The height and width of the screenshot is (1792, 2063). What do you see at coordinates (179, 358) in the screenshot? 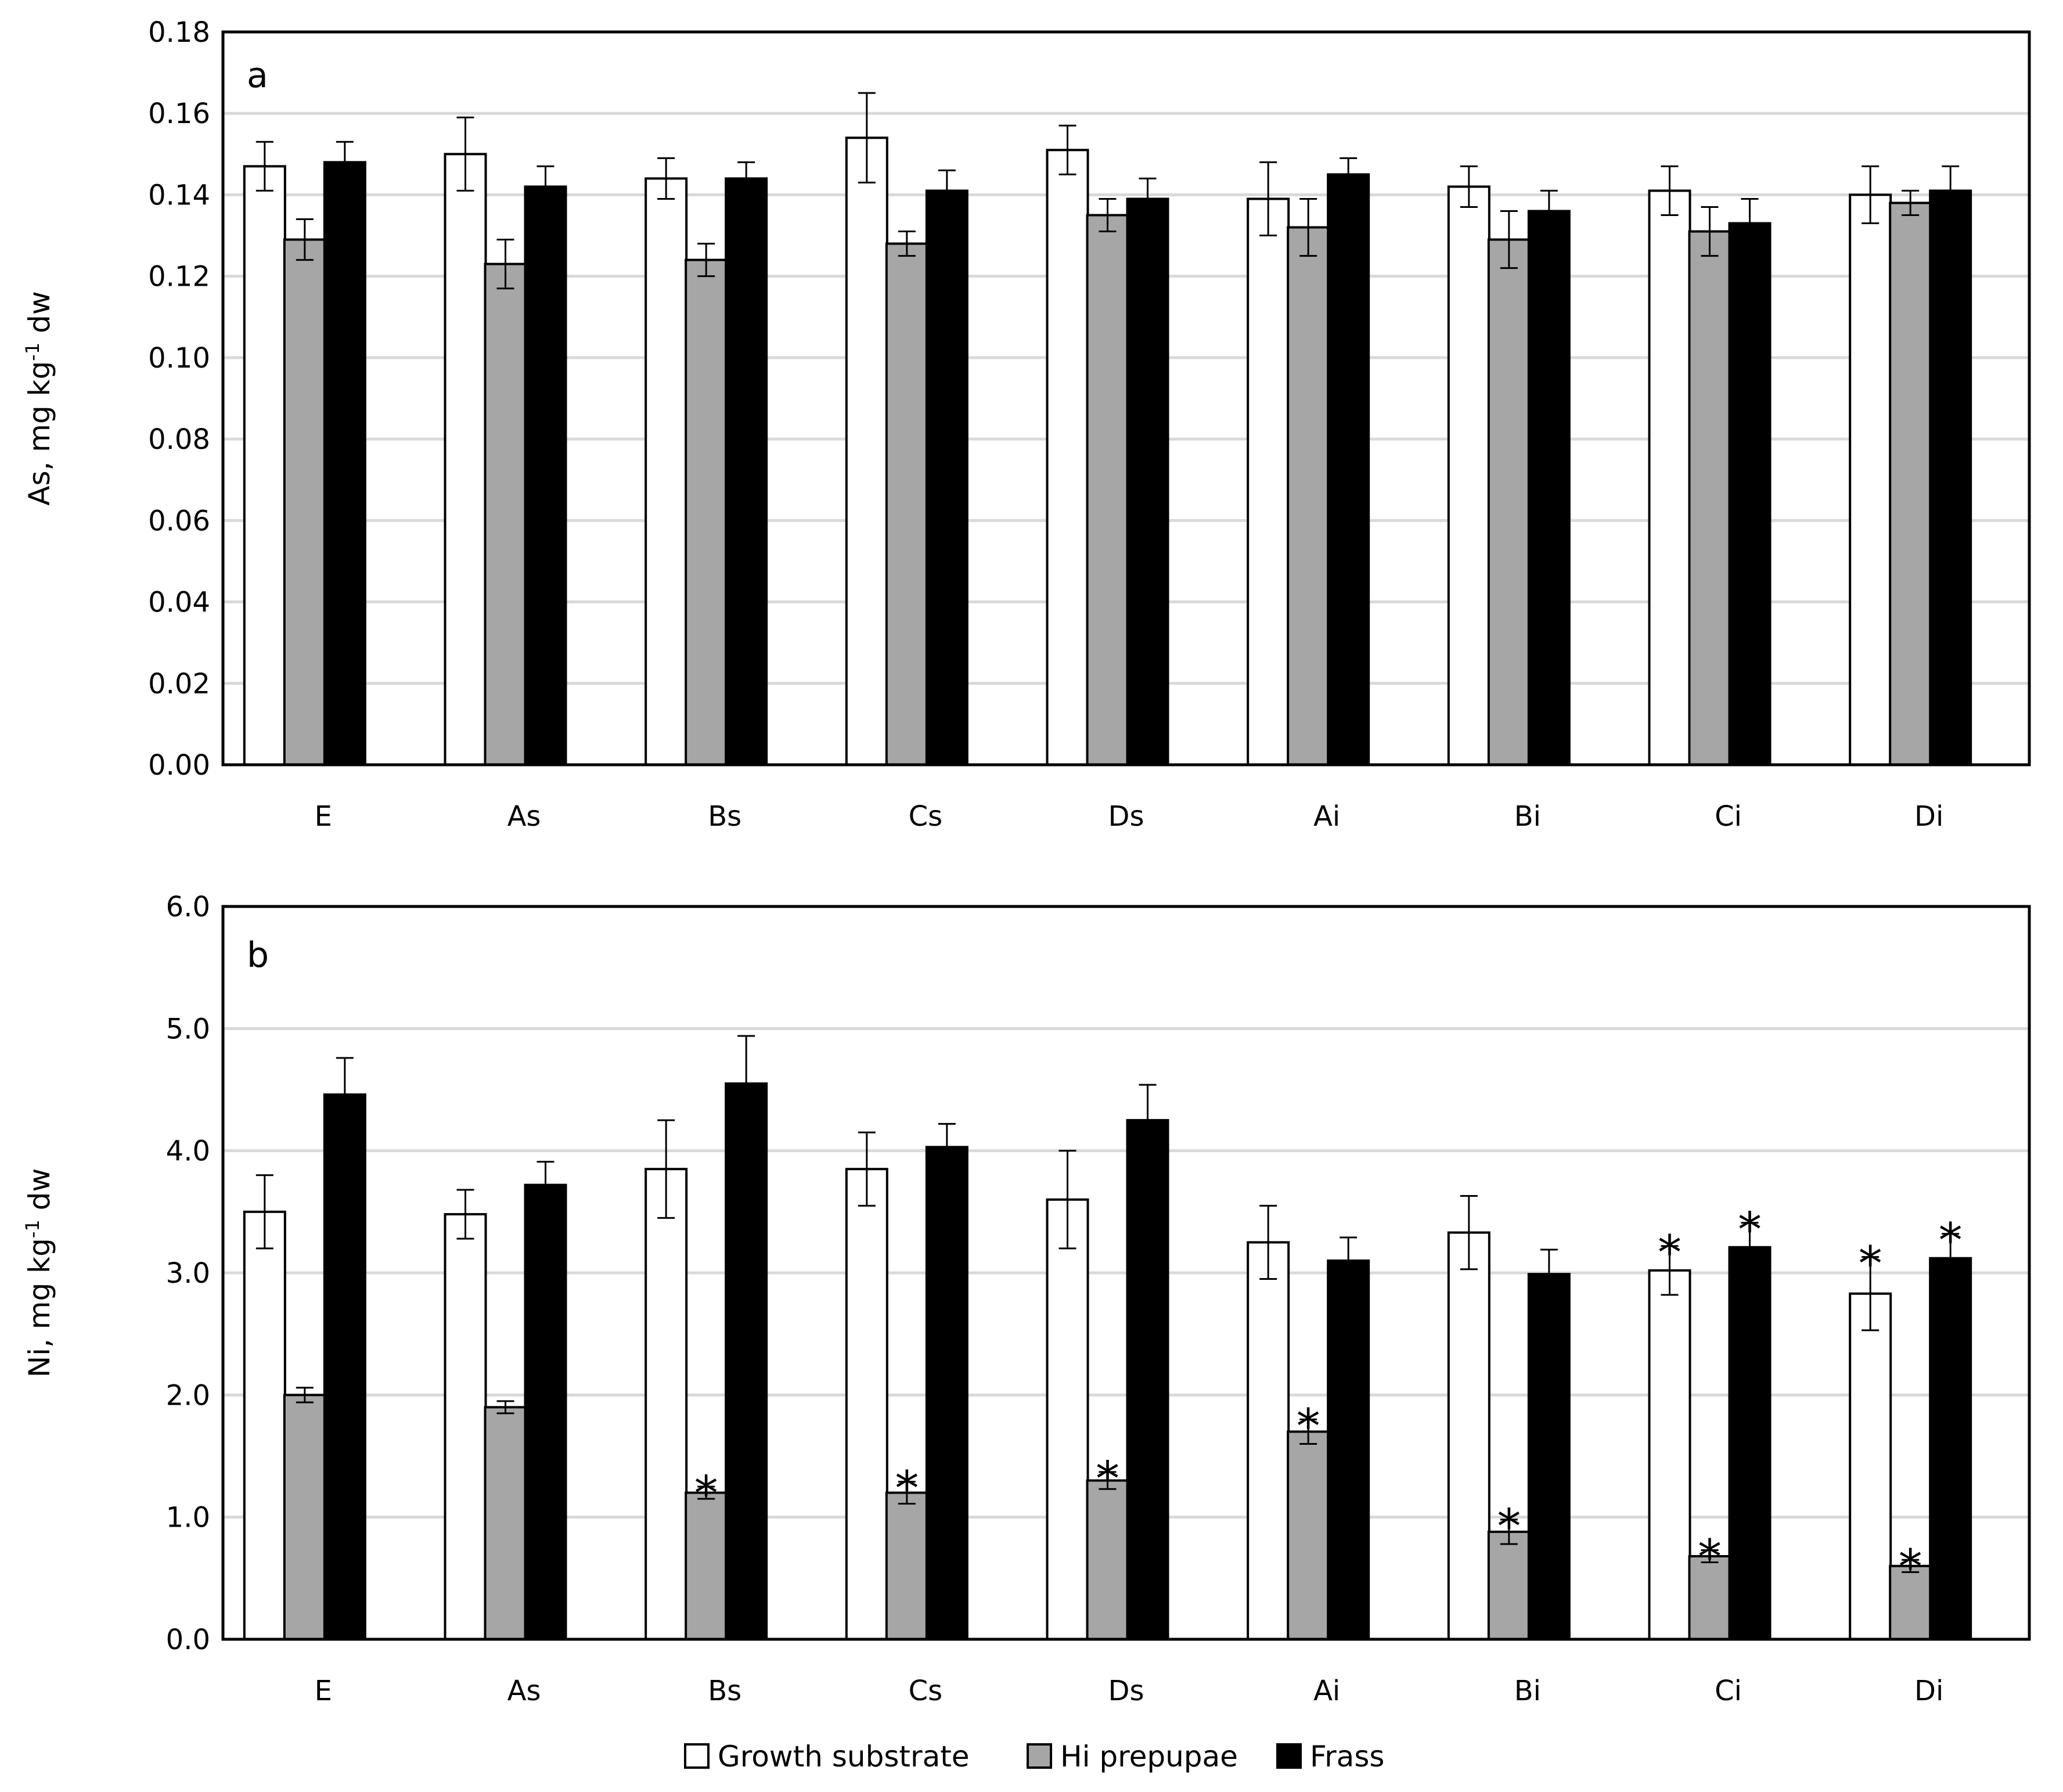
I see `y-tick-label: 0.10` at bounding box center [179, 358].